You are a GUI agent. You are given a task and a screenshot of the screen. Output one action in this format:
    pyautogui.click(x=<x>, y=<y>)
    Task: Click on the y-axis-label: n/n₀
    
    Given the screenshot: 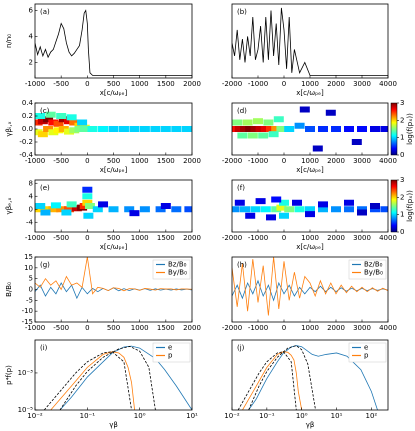 What is the action you would take?
    pyautogui.click(x=9, y=41)
    